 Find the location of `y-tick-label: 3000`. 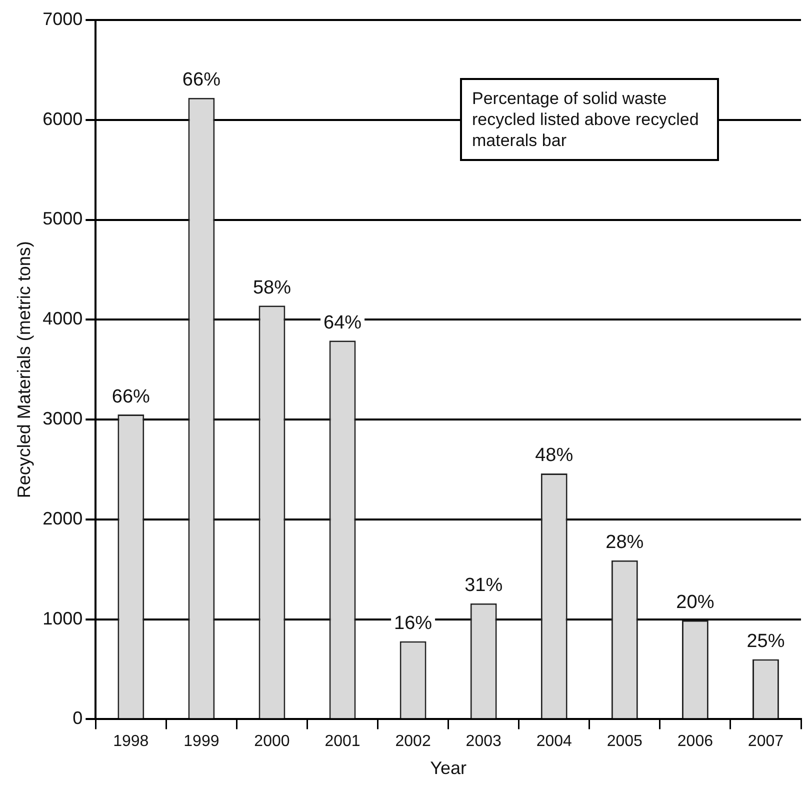

y-tick-label: 3000 is located at coordinates (62, 418).